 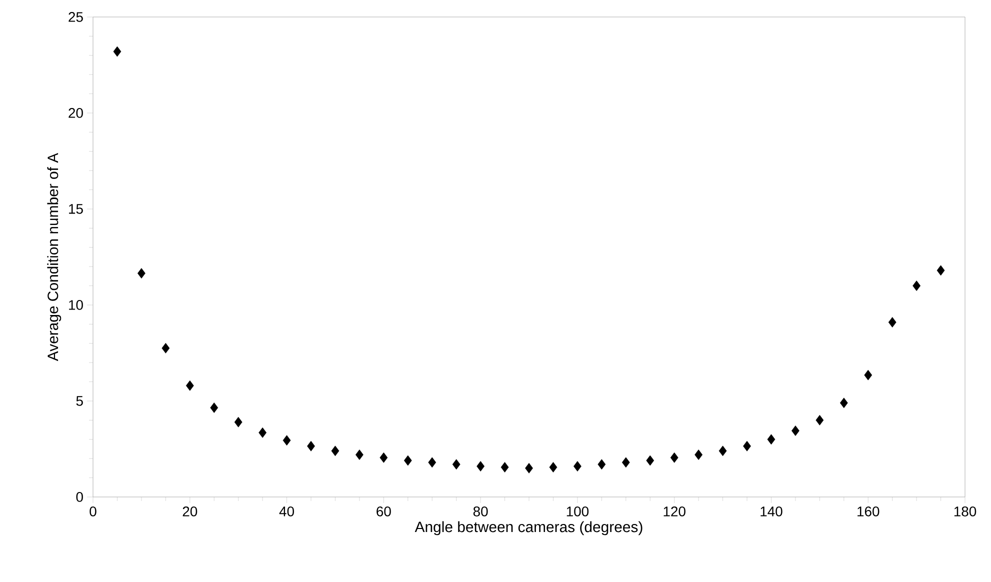 I want to click on x-tick-label: 60, so click(x=383, y=511).